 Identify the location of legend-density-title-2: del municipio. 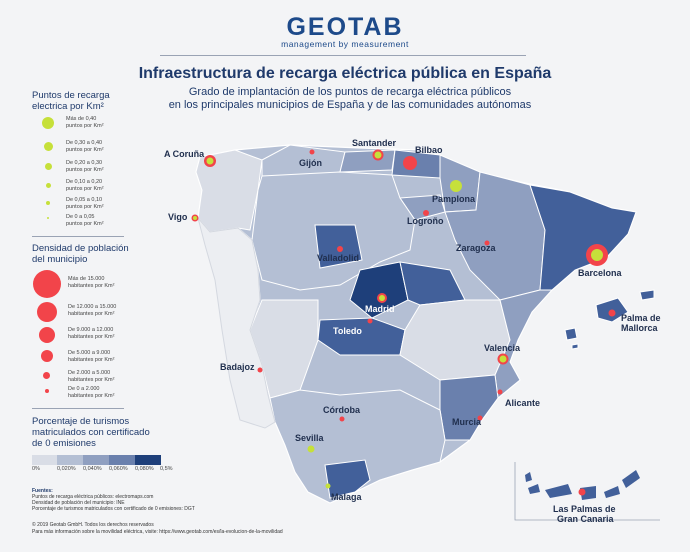
(60, 259).